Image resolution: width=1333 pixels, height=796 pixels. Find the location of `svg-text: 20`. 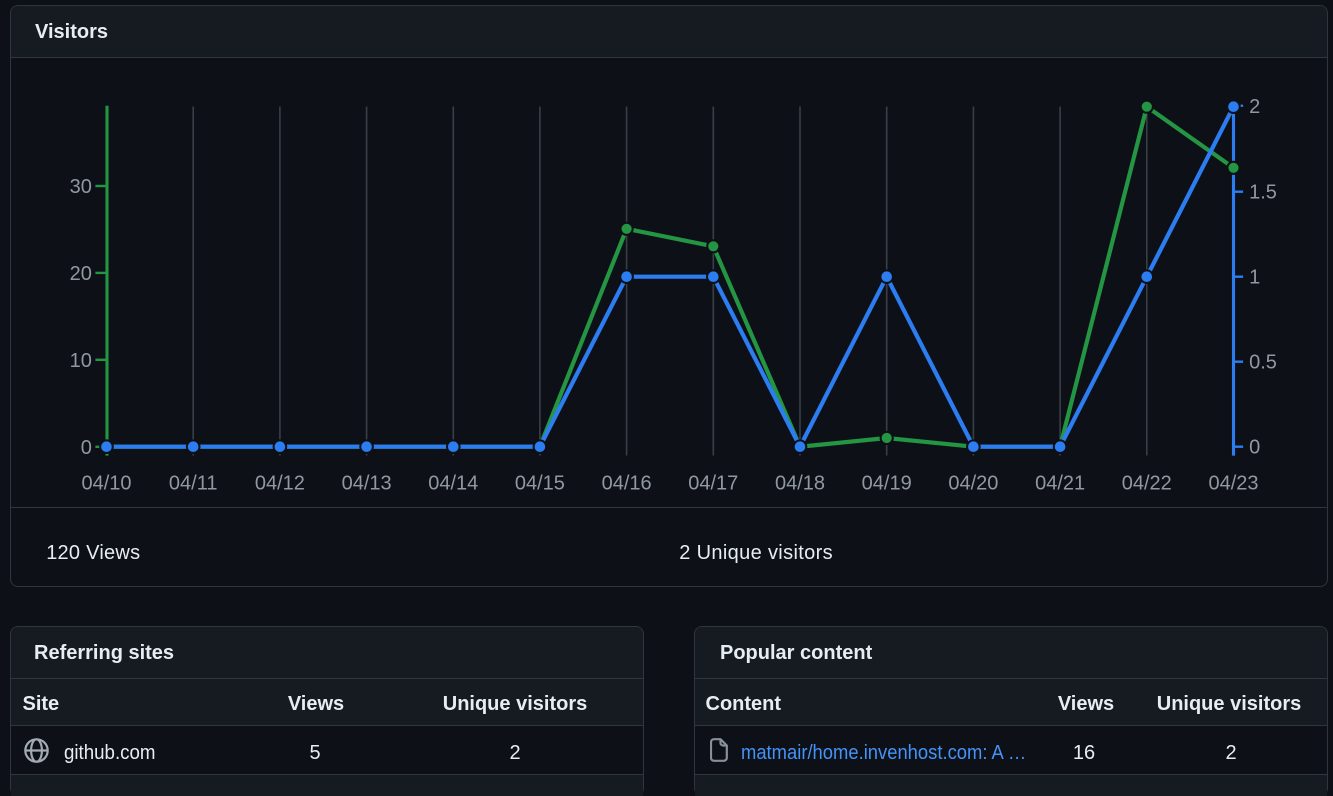

svg-text: 20 is located at coordinates (81, 274).